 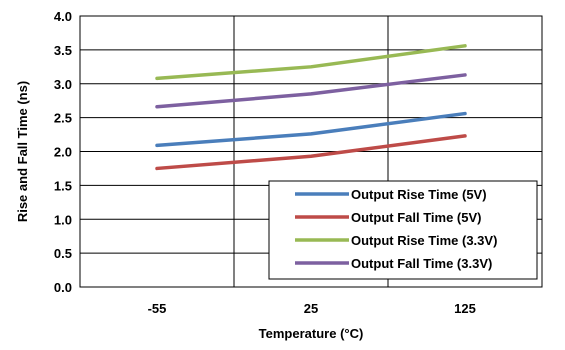 What do you see at coordinates (63, 287) in the screenshot?
I see `y-tick-label: 0.0` at bounding box center [63, 287].